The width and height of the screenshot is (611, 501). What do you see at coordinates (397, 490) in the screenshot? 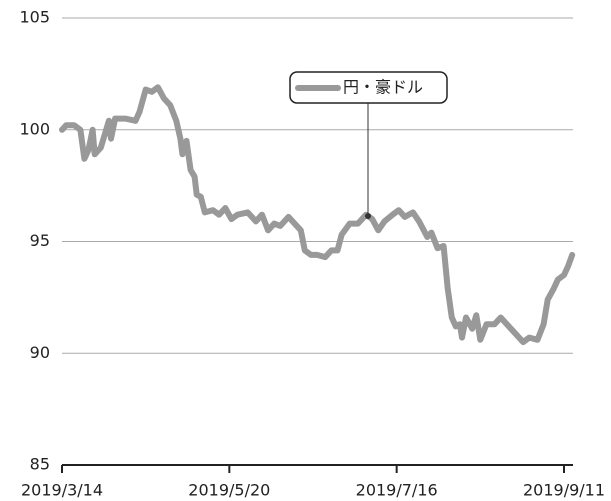
I see `x-tick-label: 2019/7/16` at bounding box center [397, 490].